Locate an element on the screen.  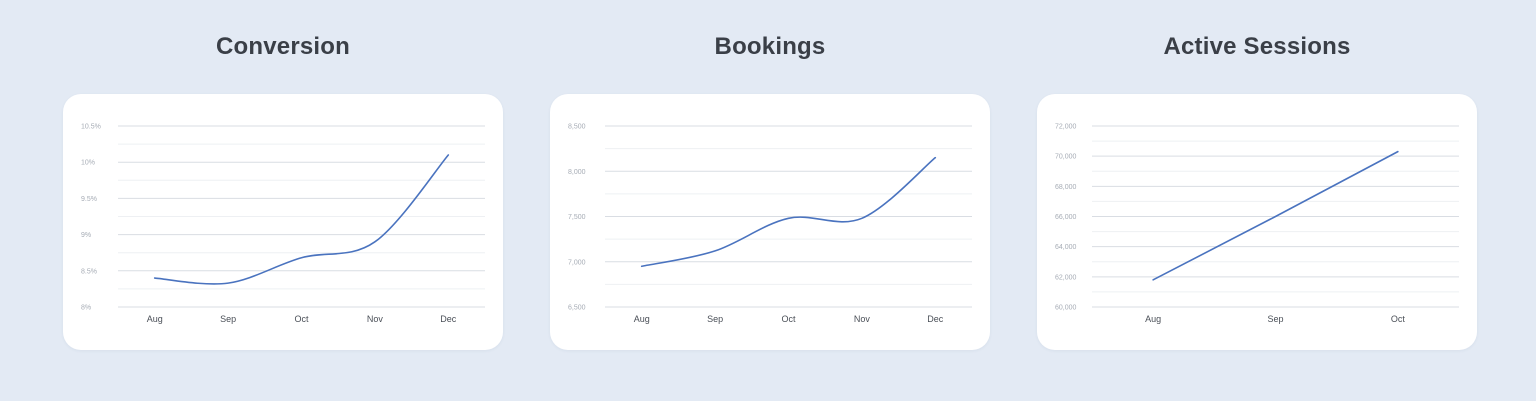
y-tick-label: 10.5% is located at coordinates (91, 127).